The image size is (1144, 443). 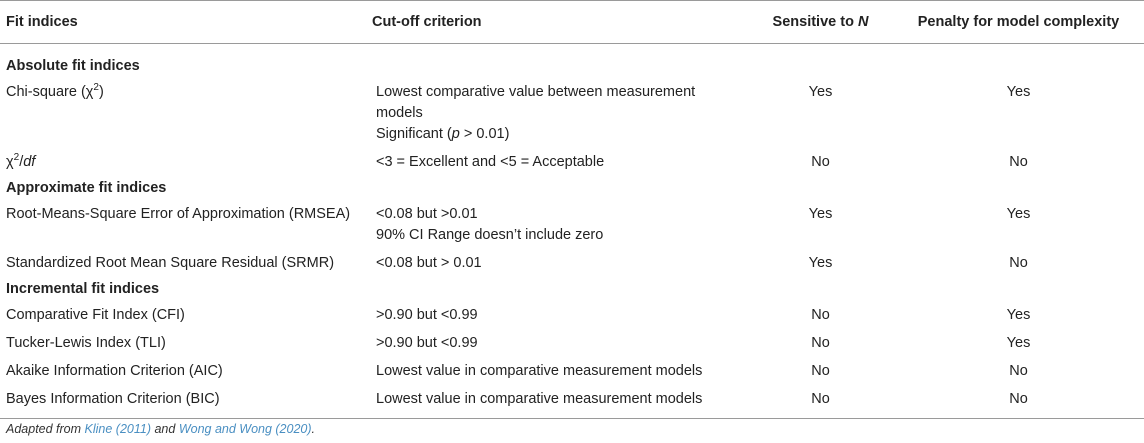 I want to click on row-sensitive-aic: No, so click(x=820, y=371).